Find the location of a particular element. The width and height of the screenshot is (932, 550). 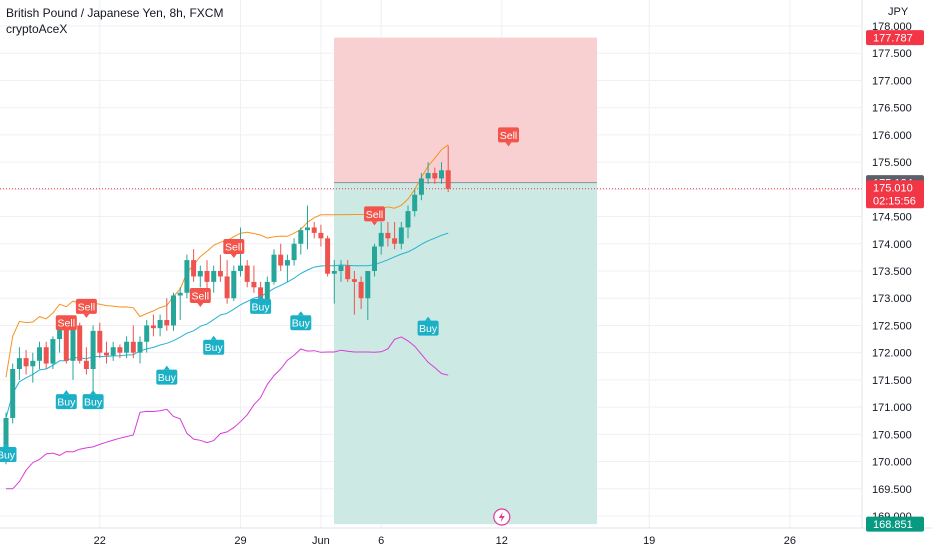

stop-price-tag: 177.787 is located at coordinates (895, 38).